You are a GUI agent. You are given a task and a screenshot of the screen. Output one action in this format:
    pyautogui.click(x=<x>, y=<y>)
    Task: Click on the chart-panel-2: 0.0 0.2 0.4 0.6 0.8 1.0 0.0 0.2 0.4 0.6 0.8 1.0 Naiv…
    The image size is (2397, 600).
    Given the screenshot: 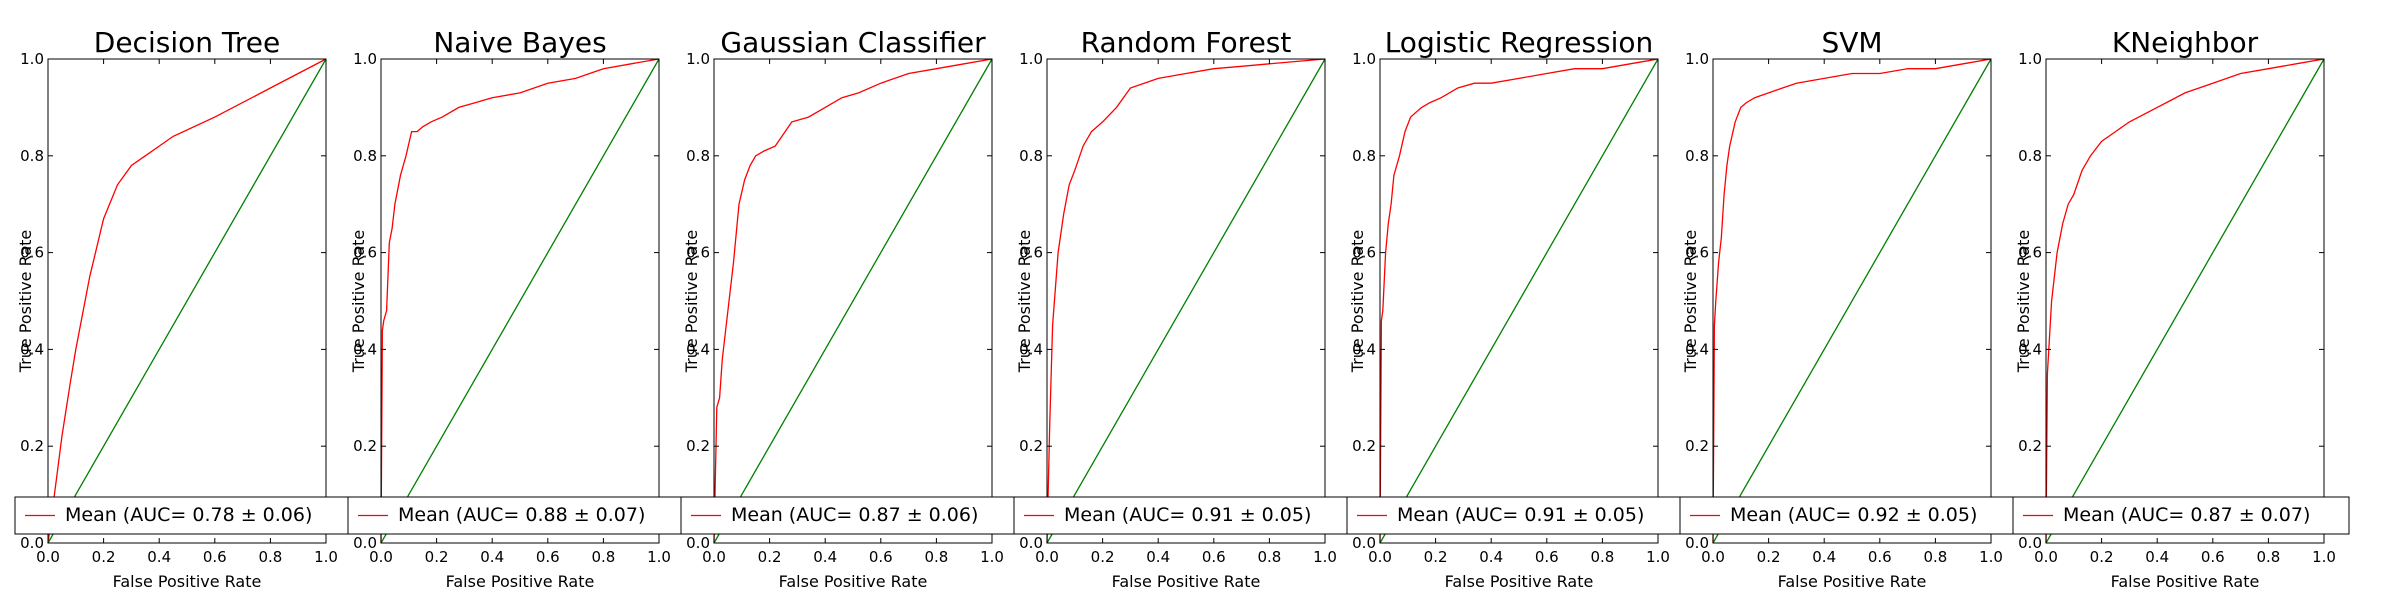 What is the action you would take?
    pyautogui.click(x=516, y=308)
    